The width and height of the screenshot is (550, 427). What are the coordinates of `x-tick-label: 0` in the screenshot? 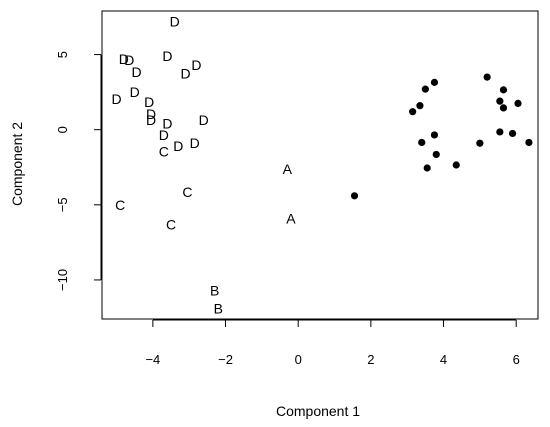 It's located at (298, 359).